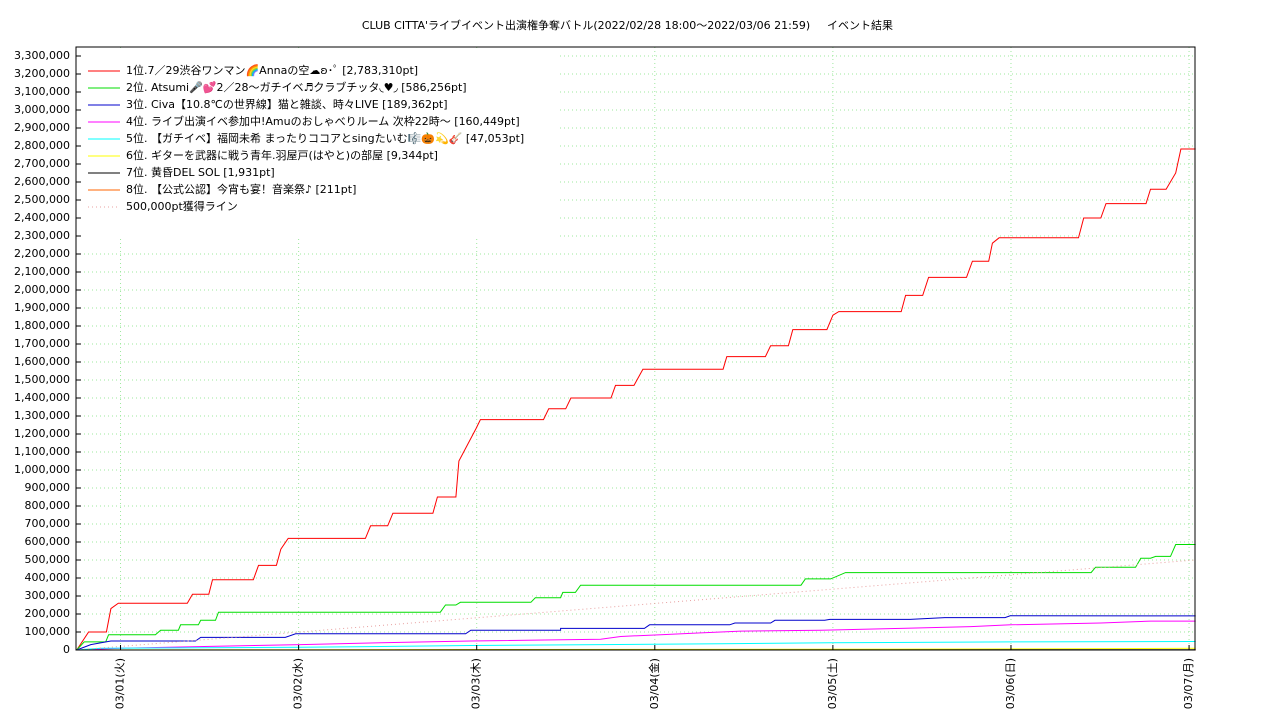  Describe the element at coordinates (48, 487) in the screenshot. I see `y-tick-label: 900,000` at that location.